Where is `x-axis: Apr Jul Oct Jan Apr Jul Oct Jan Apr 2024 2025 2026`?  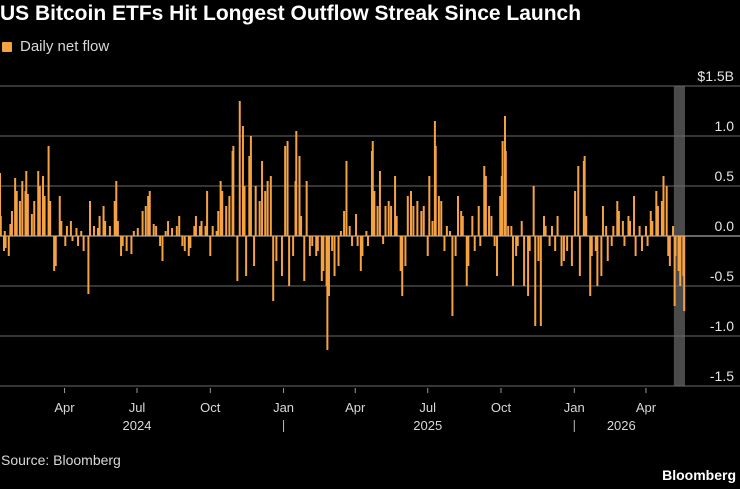
x-axis: Apr Jul Oct Jan Apr Jul Oct Jan Apr 2024 2025 2026 is located at coordinates (355, 410).